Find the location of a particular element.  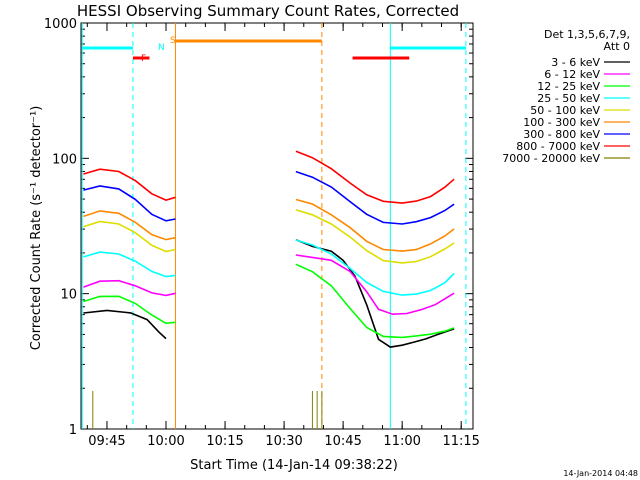

legend-entry-label: 100 - 300 keV is located at coordinates (561, 122).